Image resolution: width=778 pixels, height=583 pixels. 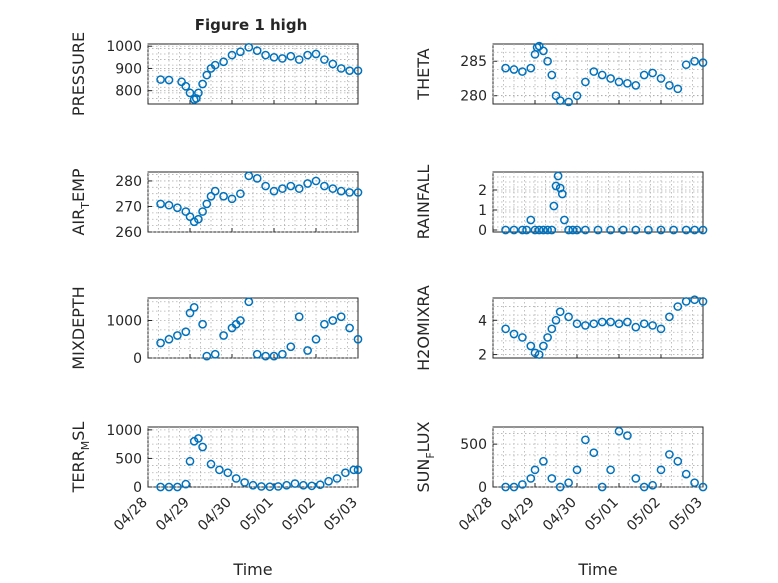 What do you see at coordinates (216, 74) in the screenshot?
I see `subplot-1: 800 900 1000 PRESSURE` at bounding box center [216, 74].